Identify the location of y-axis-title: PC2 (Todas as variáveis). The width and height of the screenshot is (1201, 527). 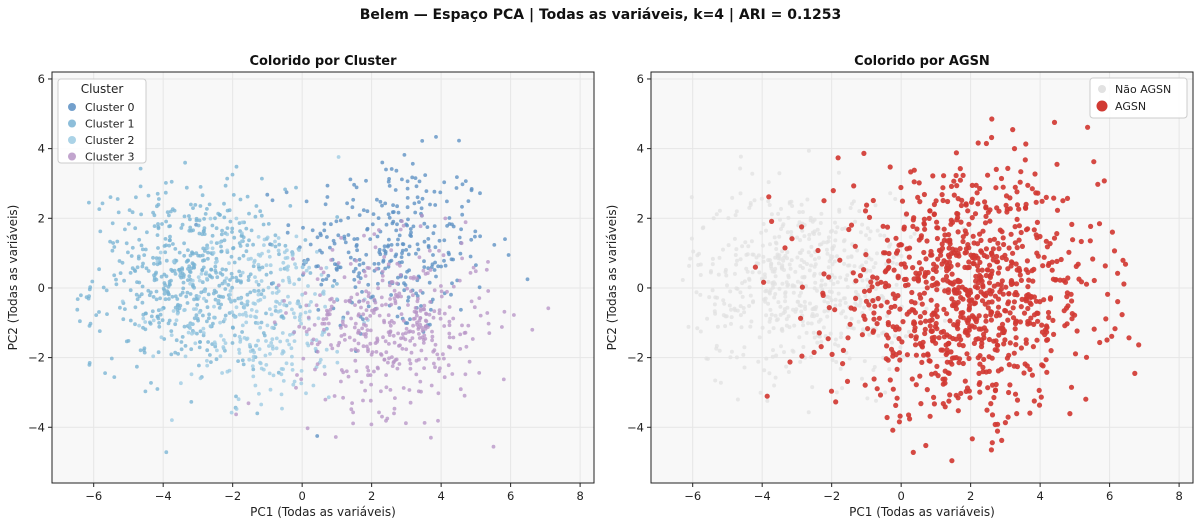
(13, 278).